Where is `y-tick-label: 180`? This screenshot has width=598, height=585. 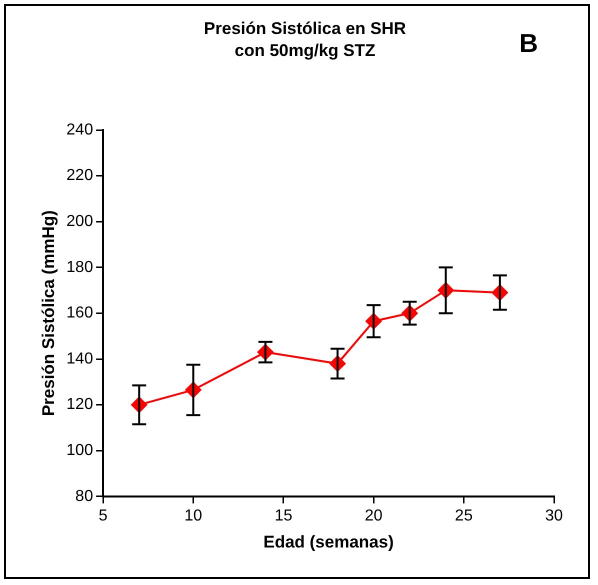
y-tick-label: 180 is located at coordinates (80, 267).